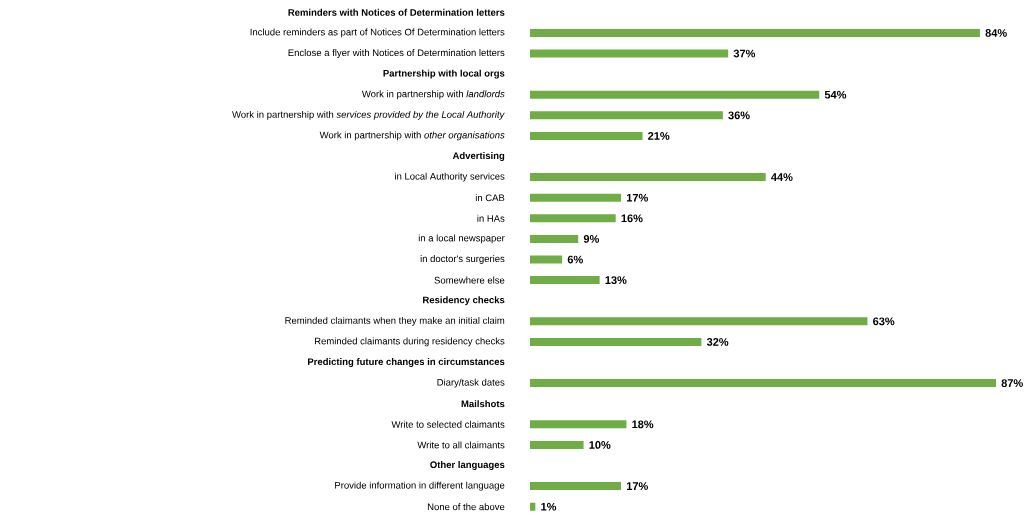  What do you see at coordinates (469, 280) in the screenshot?
I see `y-tick-label: Somewhere else` at bounding box center [469, 280].